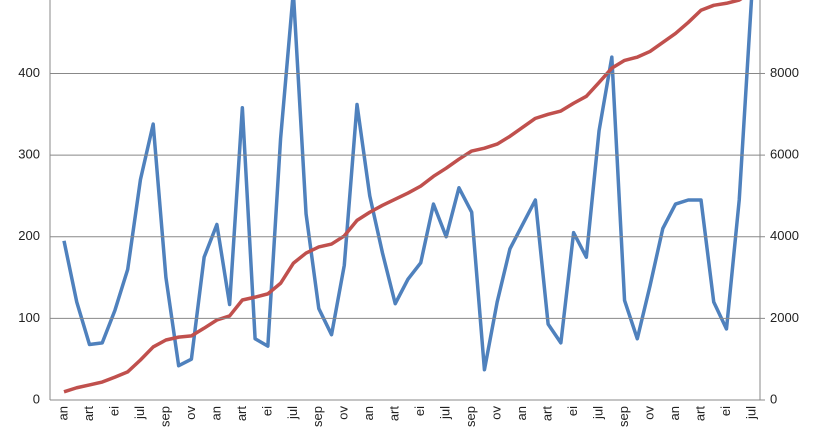 The image size is (840, 430). Describe the element at coordinates (784, 235) in the screenshot. I see `y2-tick-label: 4000` at that location.